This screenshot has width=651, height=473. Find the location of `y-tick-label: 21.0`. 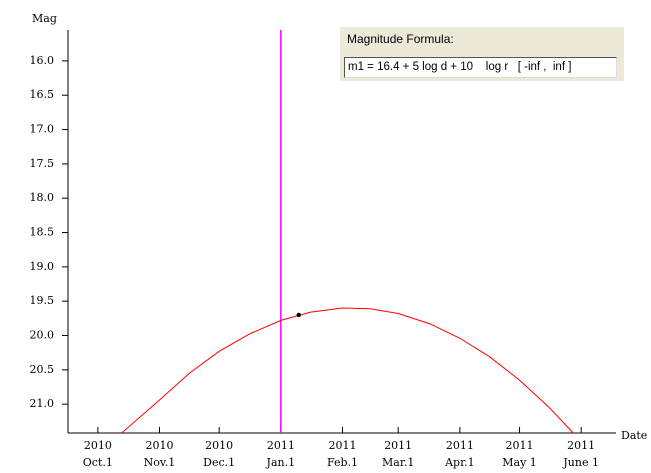

y-tick-label: 21.0 is located at coordinates (42, 403).